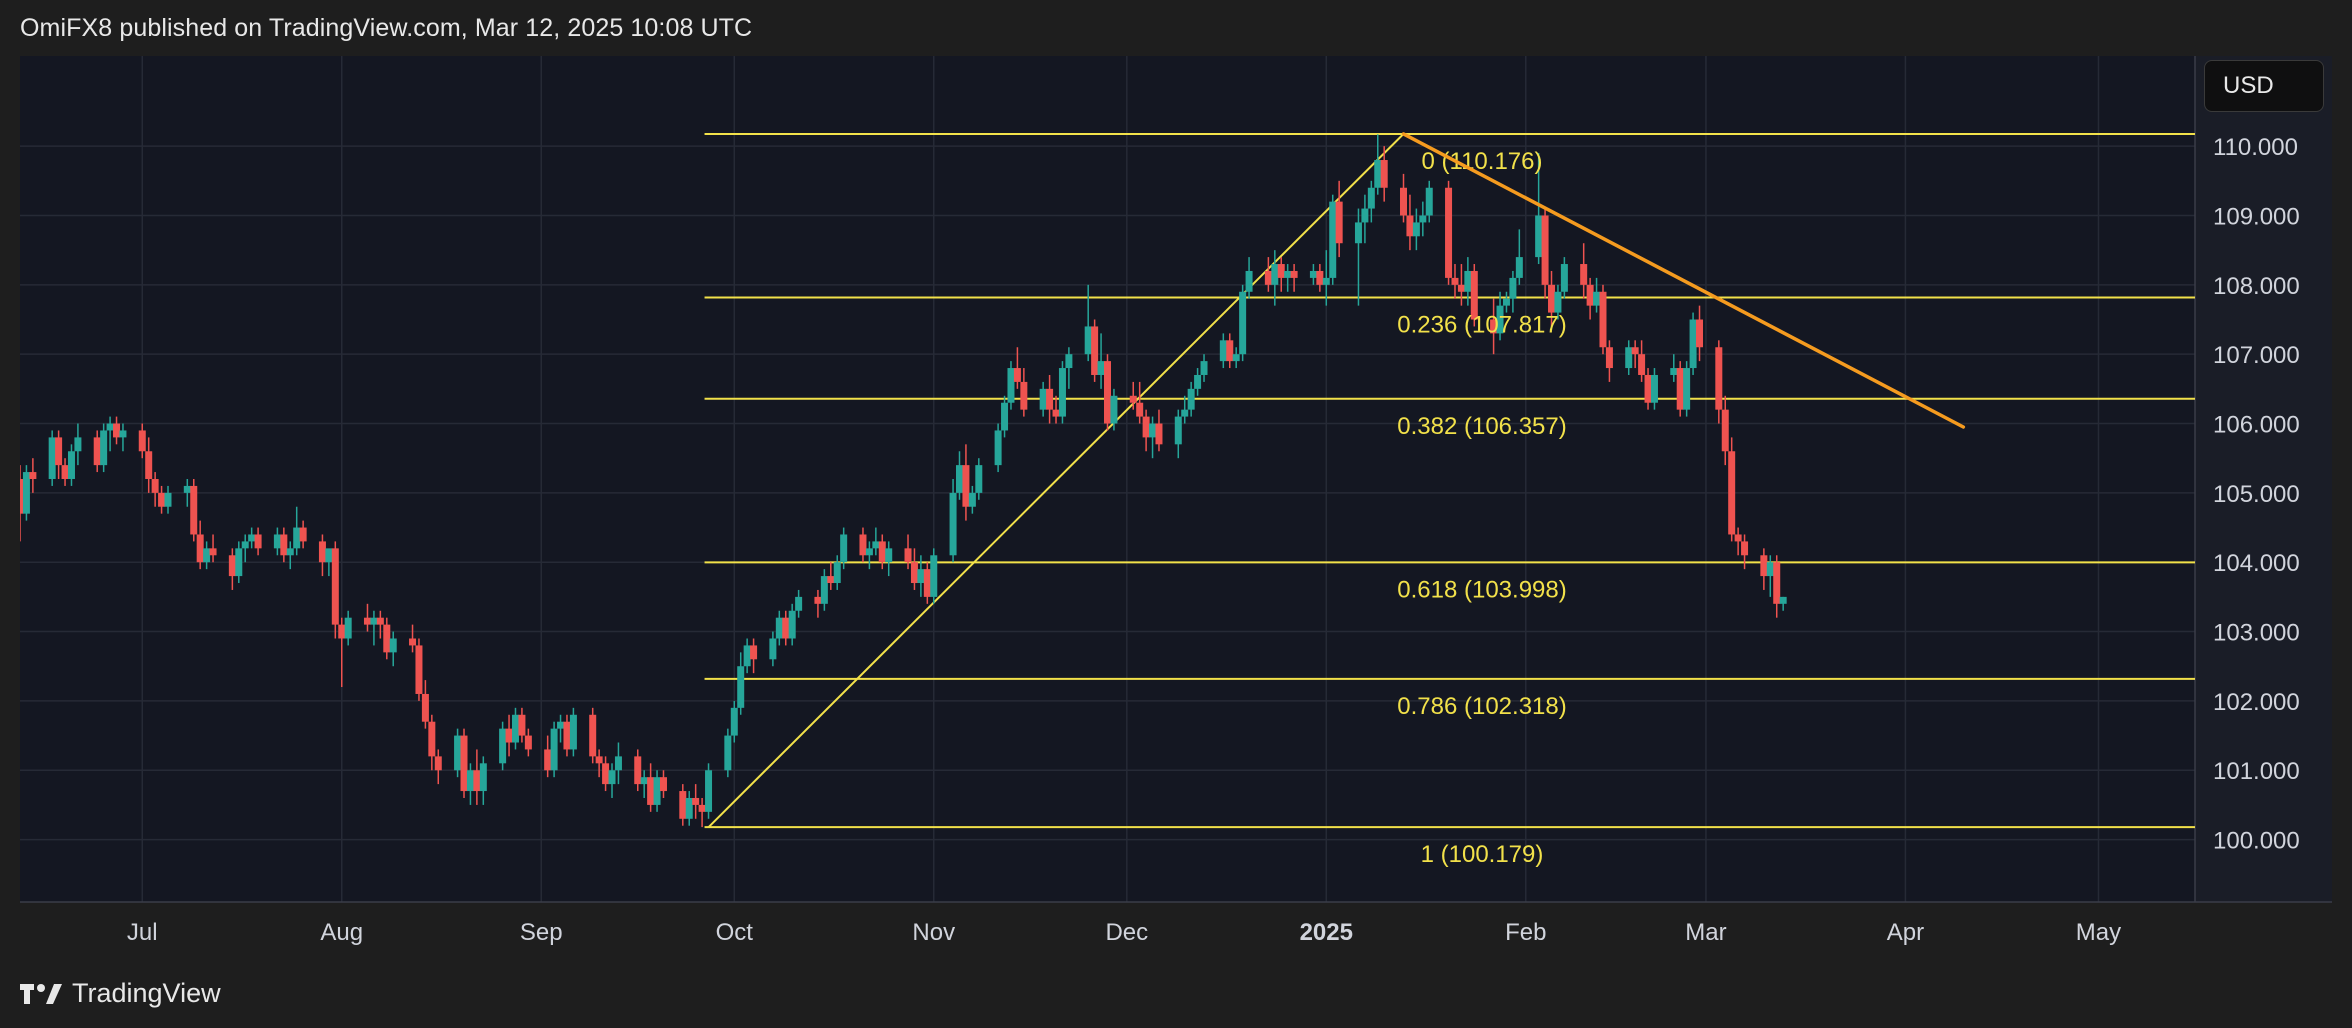 This screenshot has height=1028, width=2352. Describe the element at coordinates (146, 993) in the screenshot. I see `tradingview-brand: TradingView` at that location.